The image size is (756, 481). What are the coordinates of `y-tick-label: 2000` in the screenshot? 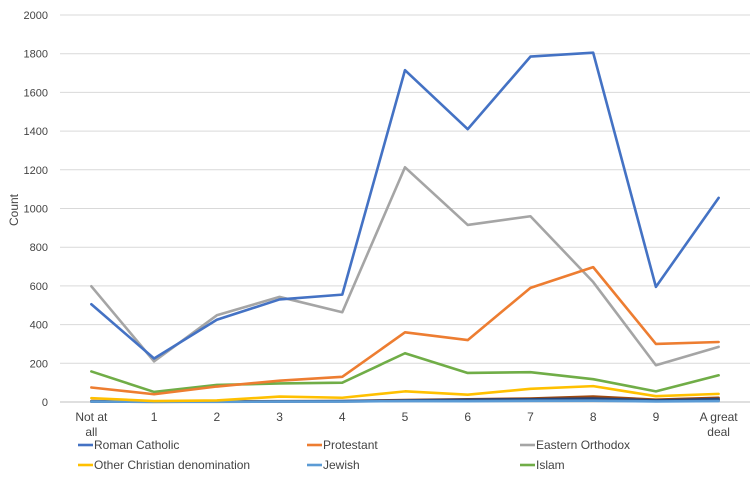 It's located at (36, 16).